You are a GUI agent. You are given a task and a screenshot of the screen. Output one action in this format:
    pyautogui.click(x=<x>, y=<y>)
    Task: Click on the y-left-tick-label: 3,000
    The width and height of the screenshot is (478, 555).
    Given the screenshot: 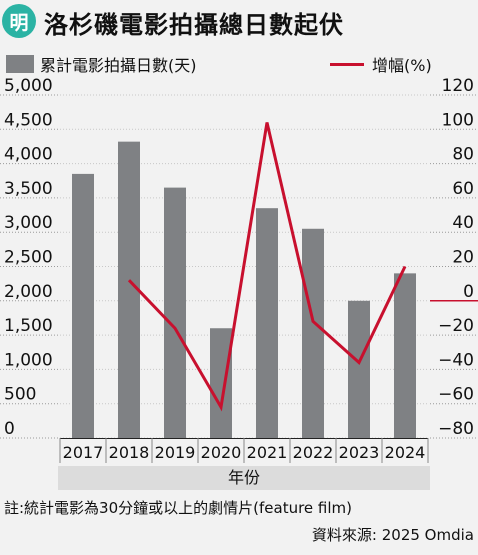 What is the action you would take?
    pyautogui.click(x=28, y=223)
    